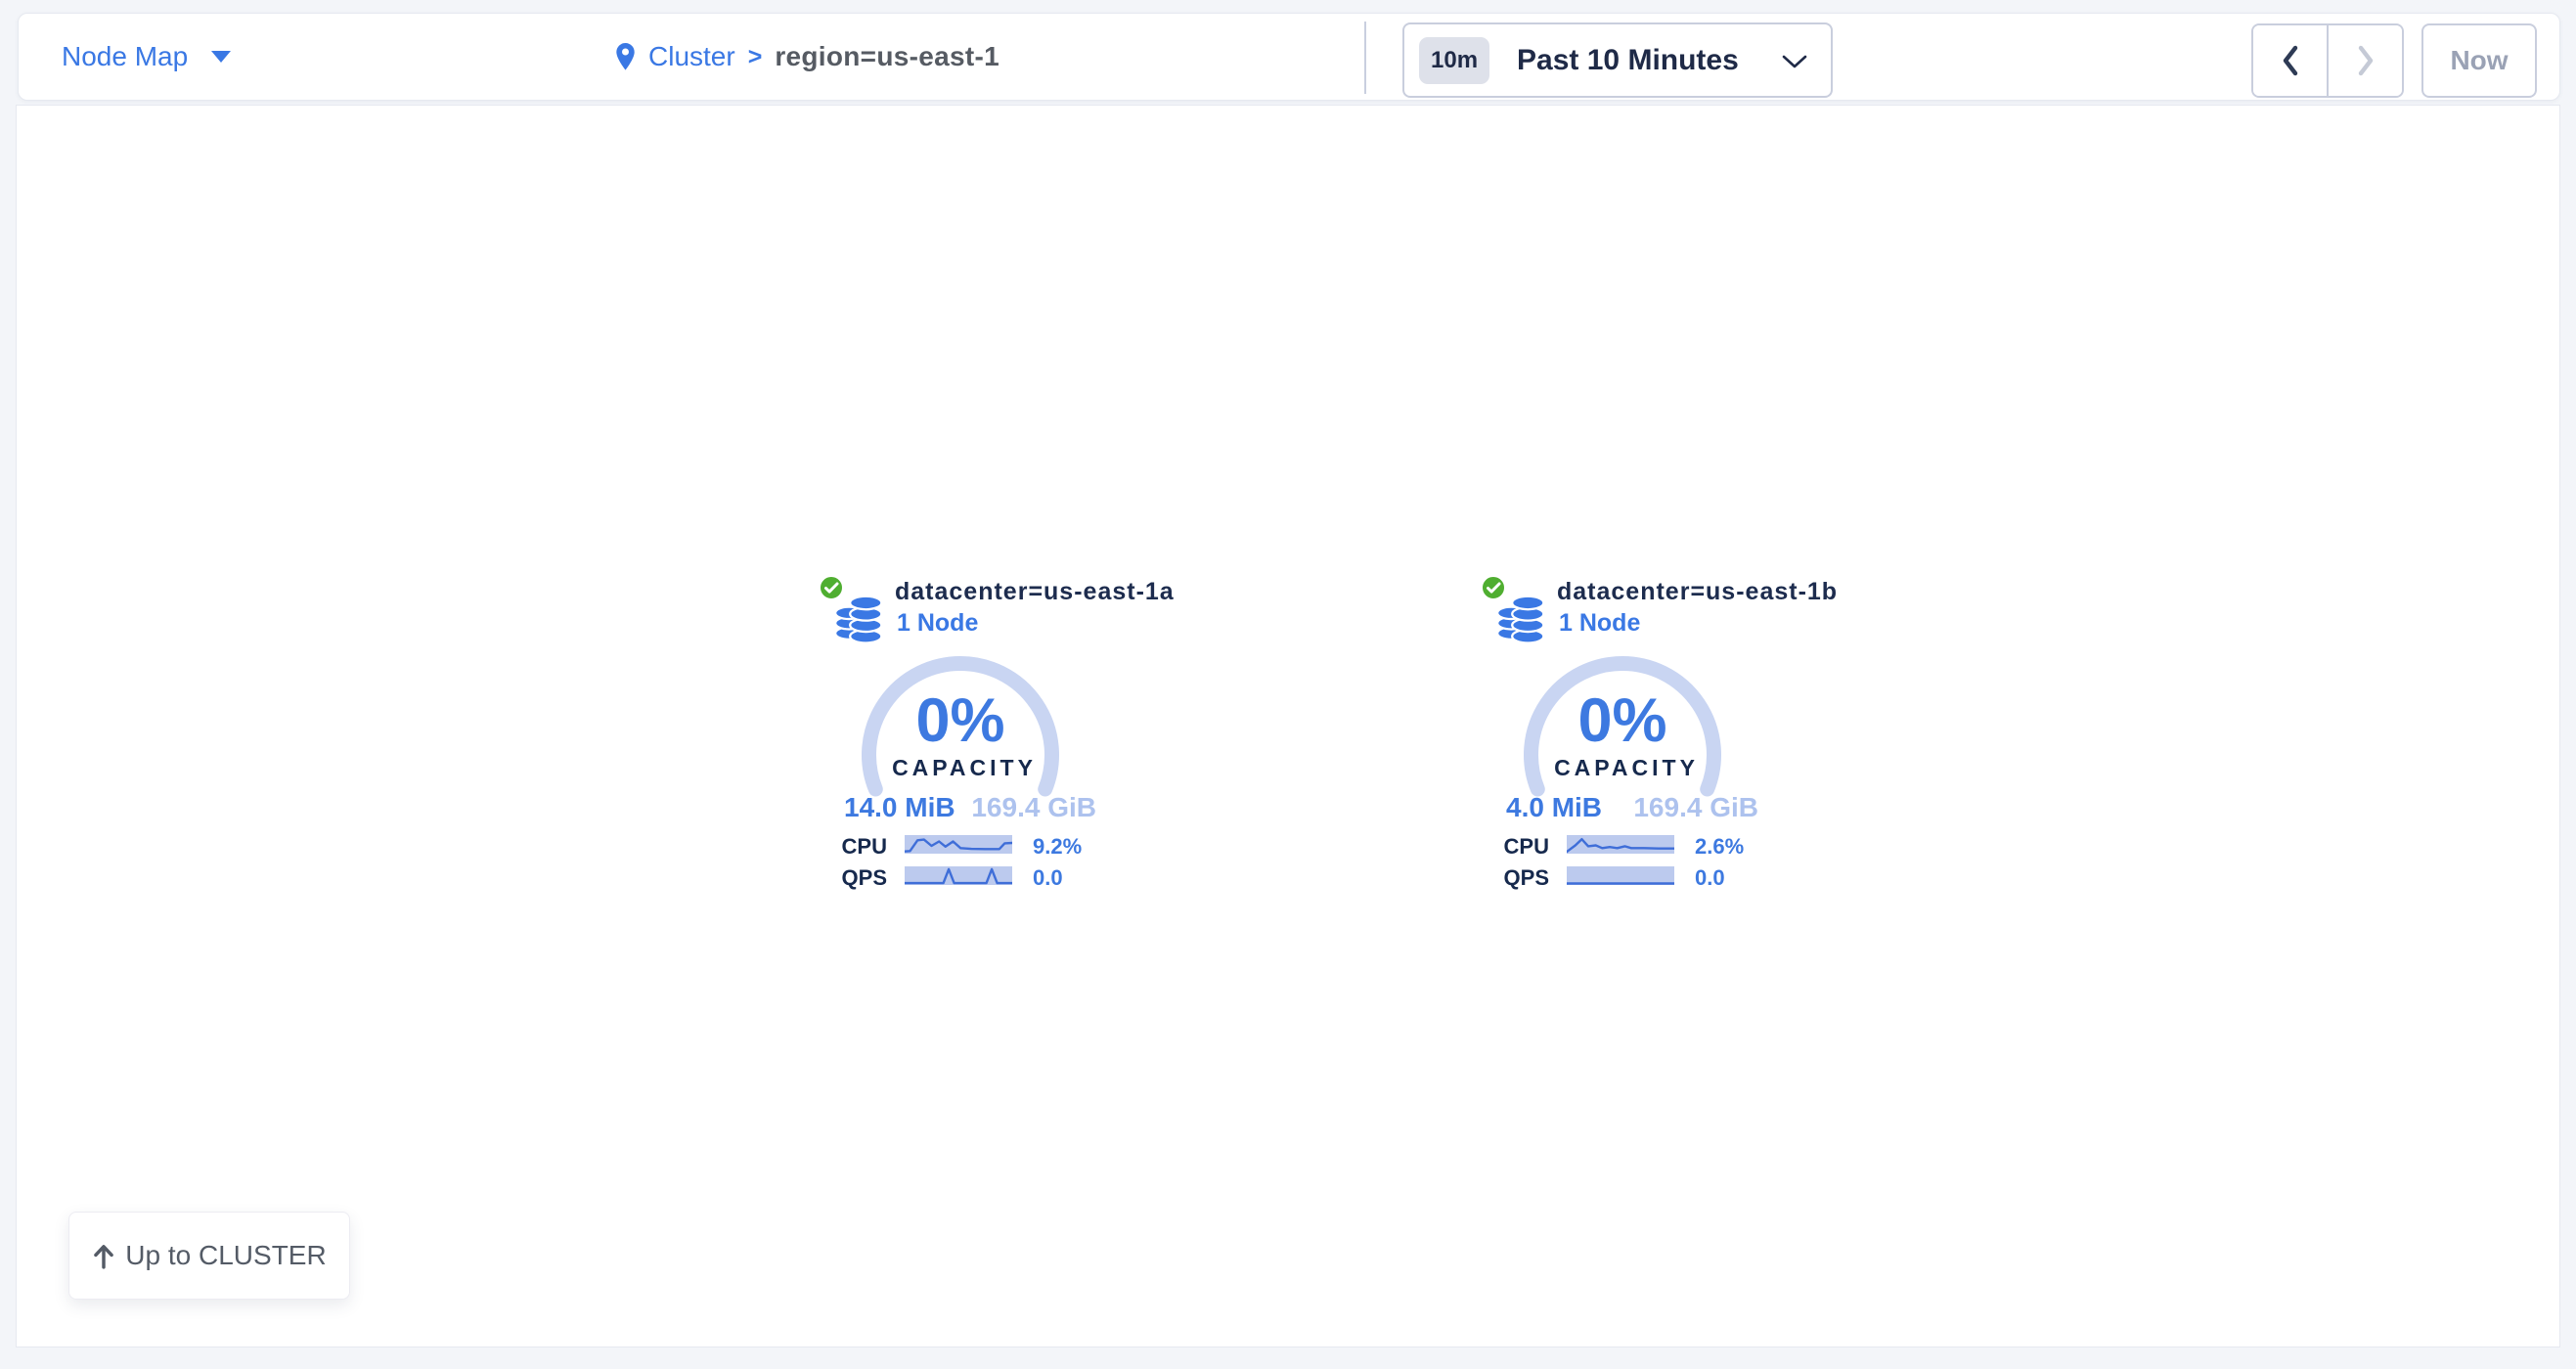  Describe the element at coordinates (104, 1257) in the screenshot. I see `arrow-up-icon` at that location.